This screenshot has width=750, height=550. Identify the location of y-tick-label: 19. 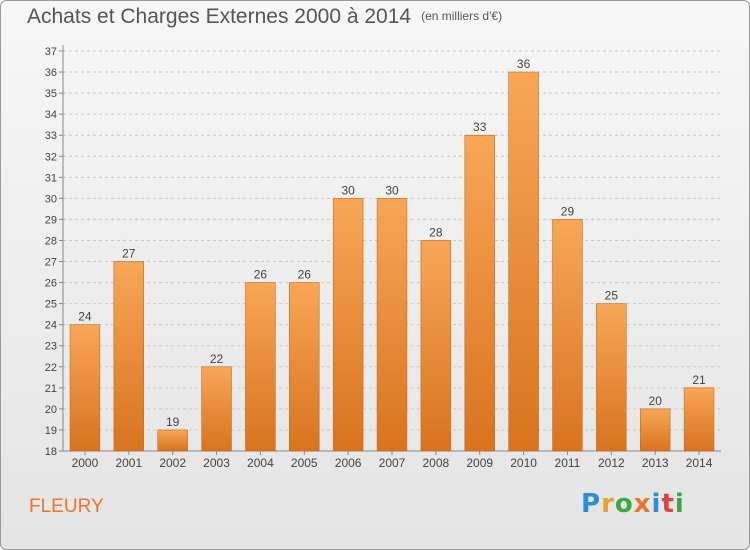
(51, 431).